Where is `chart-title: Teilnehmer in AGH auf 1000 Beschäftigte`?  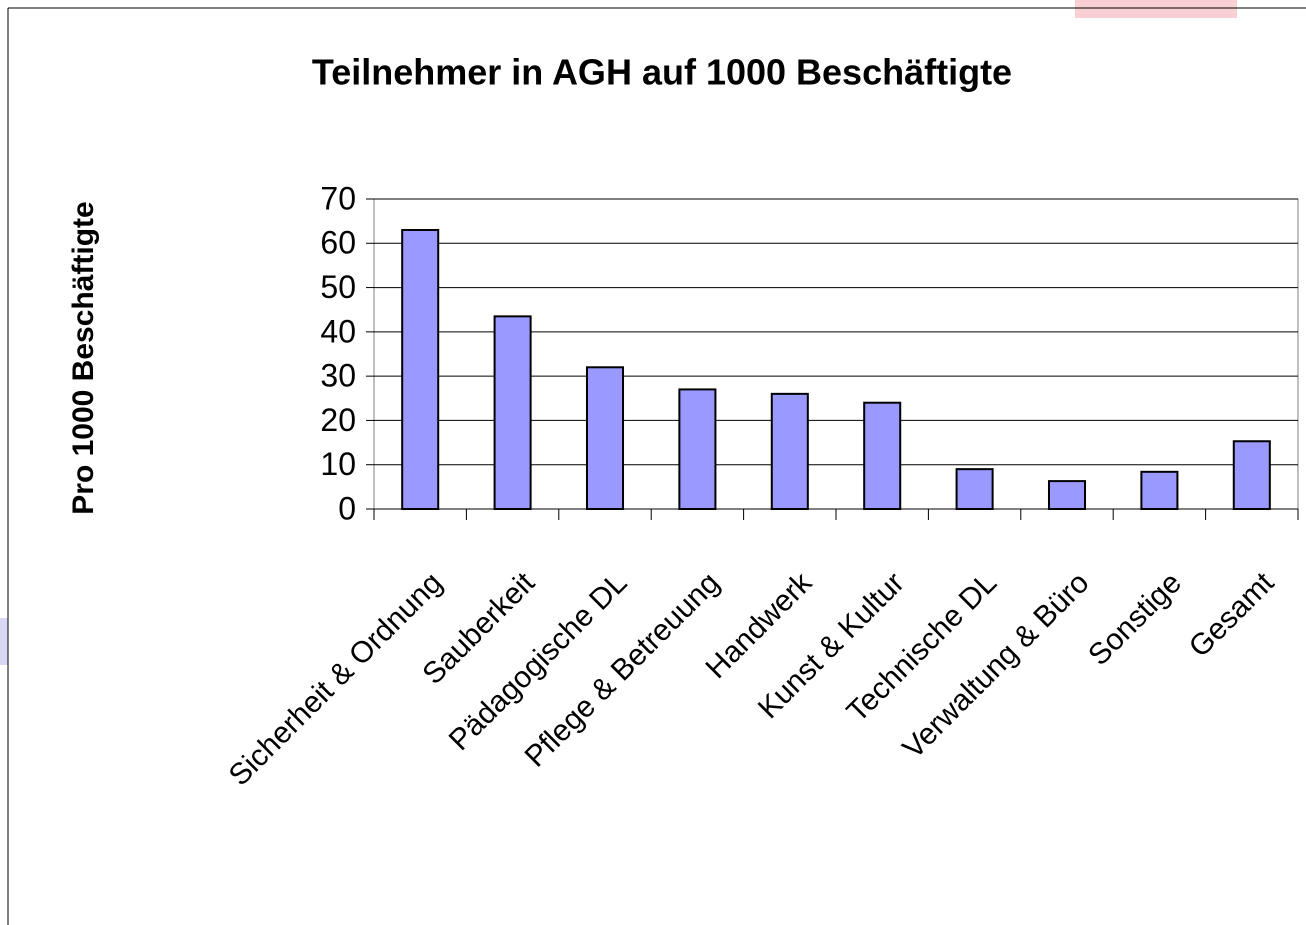
chart-title: Teilnehmer in AGH auf 1000 Beschäftigte is located at coordinates (662, 72).